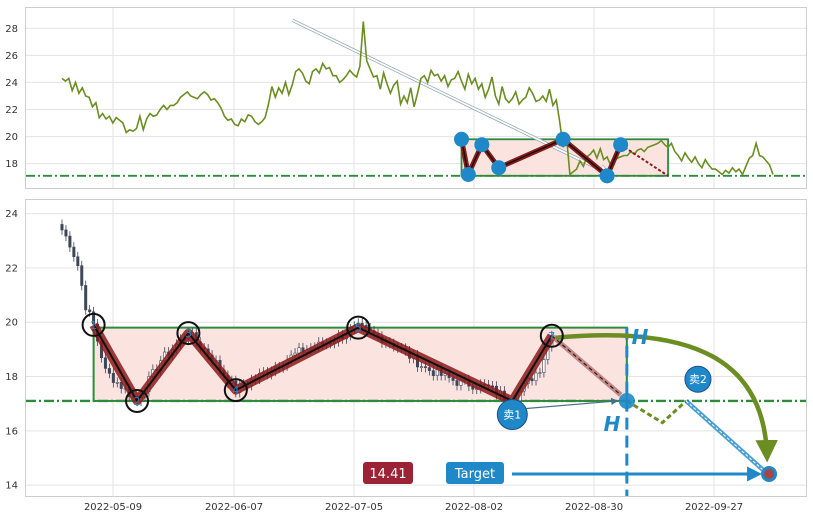 This screenshot has width=813, height=520. Describe the element at coordinates (714, 507) in the screenshot. I see `bottom-x-tick-label: 2022-09-27` at that location.